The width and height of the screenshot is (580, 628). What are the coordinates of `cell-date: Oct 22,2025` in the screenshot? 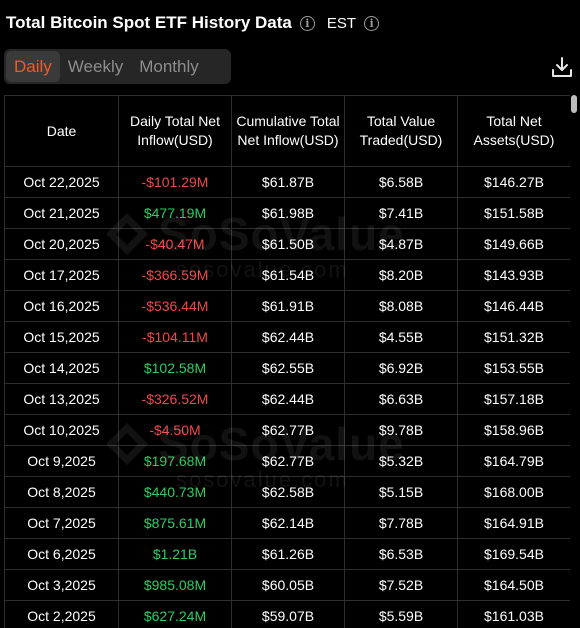 It's located at (61, 182).